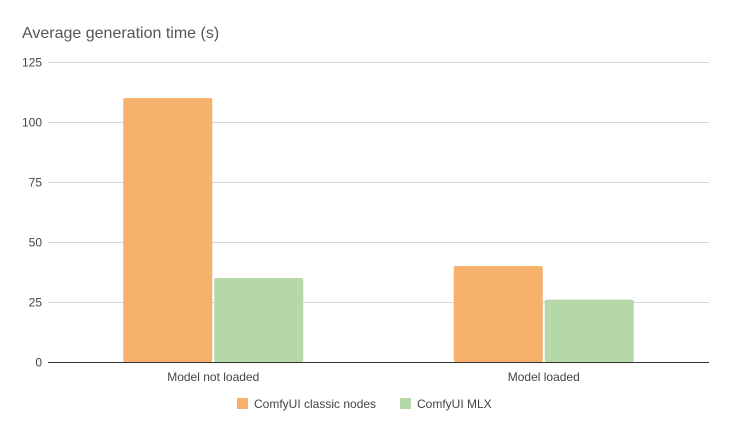 The height and width of the screenshot is (433, 730). I want to click on y-axis-ticks: 0 25 50 75 100 125, so click(32, 213).